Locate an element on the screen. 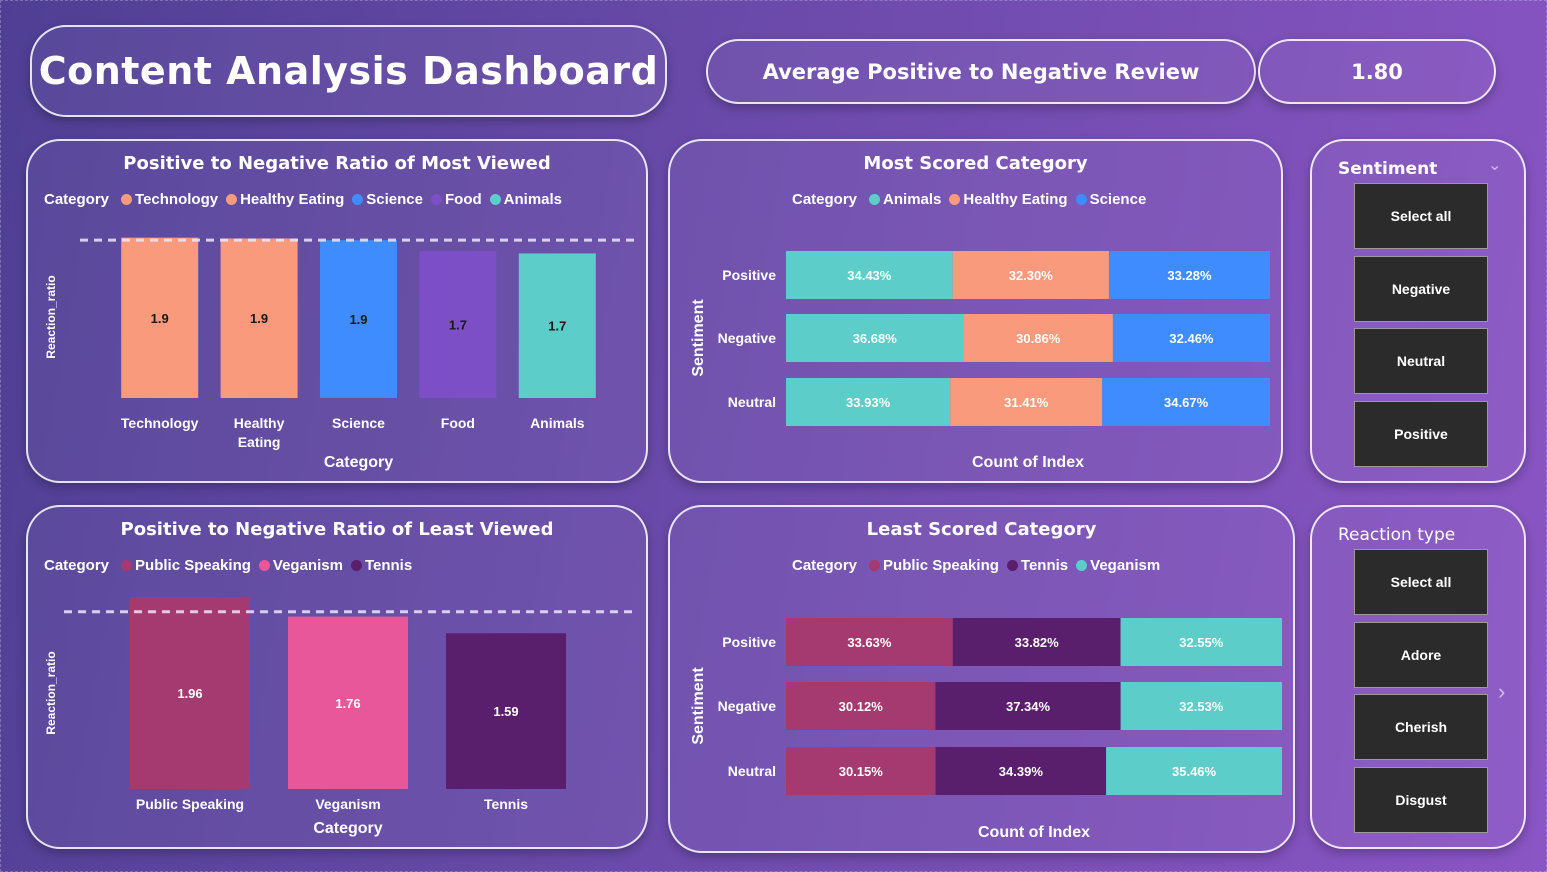 The width and height of the screenshot is (1547, 872). y-tick-label: Positive is located at coordinates (749, 275).